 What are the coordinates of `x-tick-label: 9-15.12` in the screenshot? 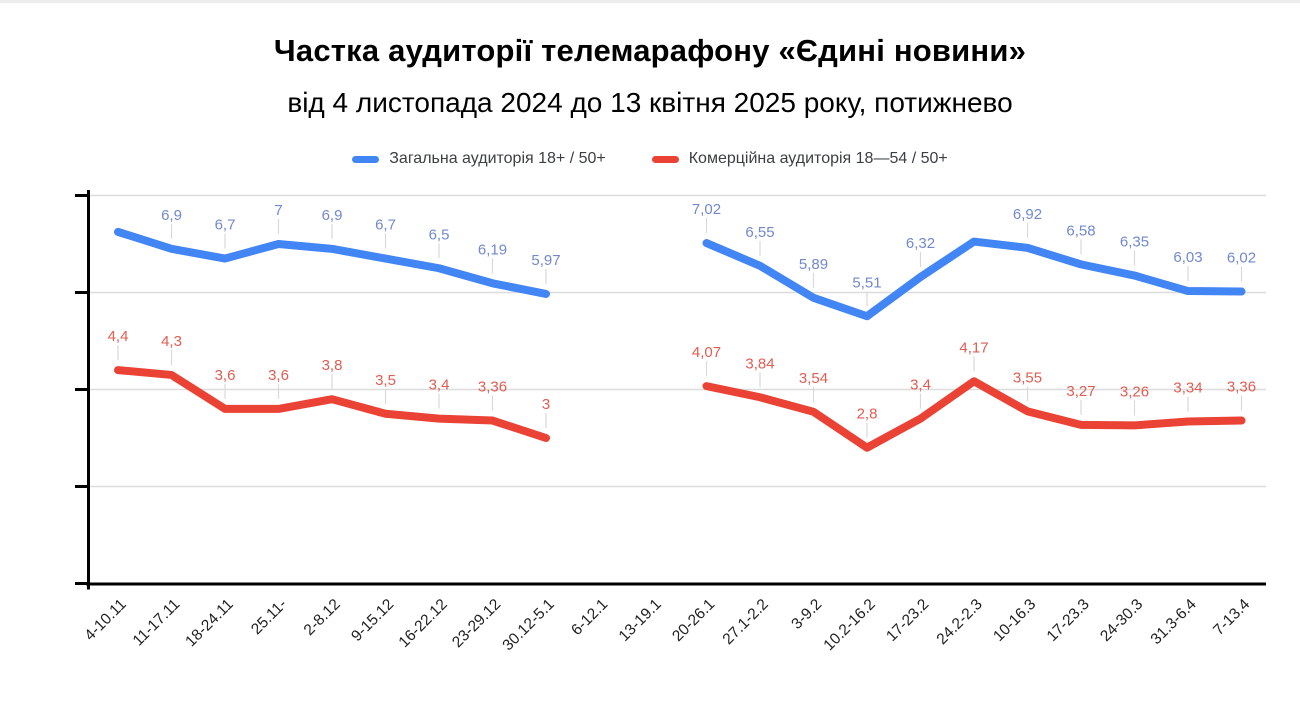 It's located at (372, 620).